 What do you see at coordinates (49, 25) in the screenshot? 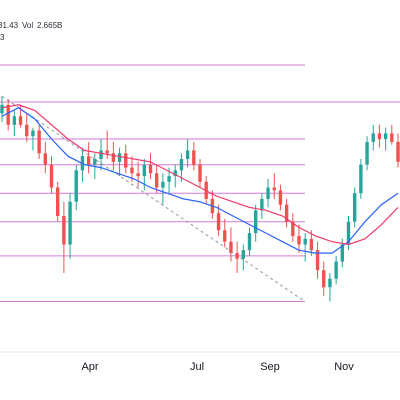
I see `header-volume-value: 2.665B` at bounding box center [49, 25].